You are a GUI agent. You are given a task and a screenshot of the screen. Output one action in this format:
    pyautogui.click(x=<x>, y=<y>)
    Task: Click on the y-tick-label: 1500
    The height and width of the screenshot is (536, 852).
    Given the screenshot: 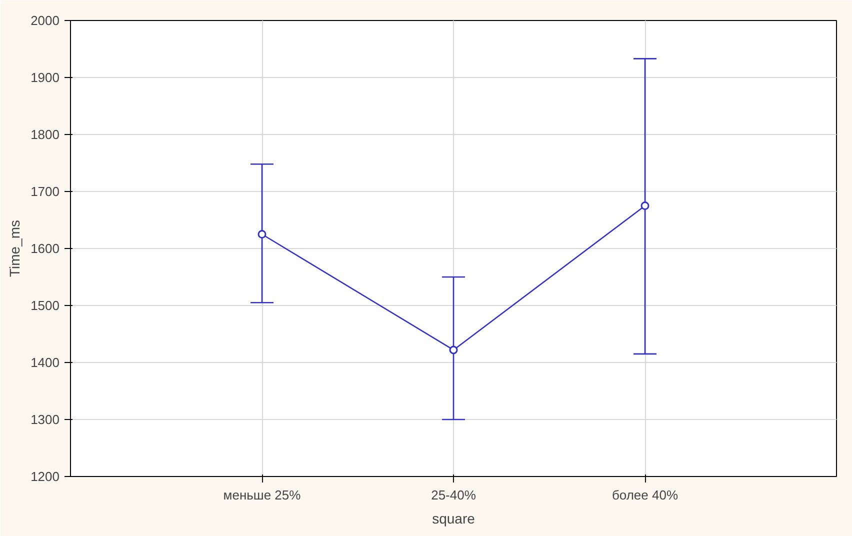 What is the action you would take?
    pyautogui.click(x=45, y=305)
    